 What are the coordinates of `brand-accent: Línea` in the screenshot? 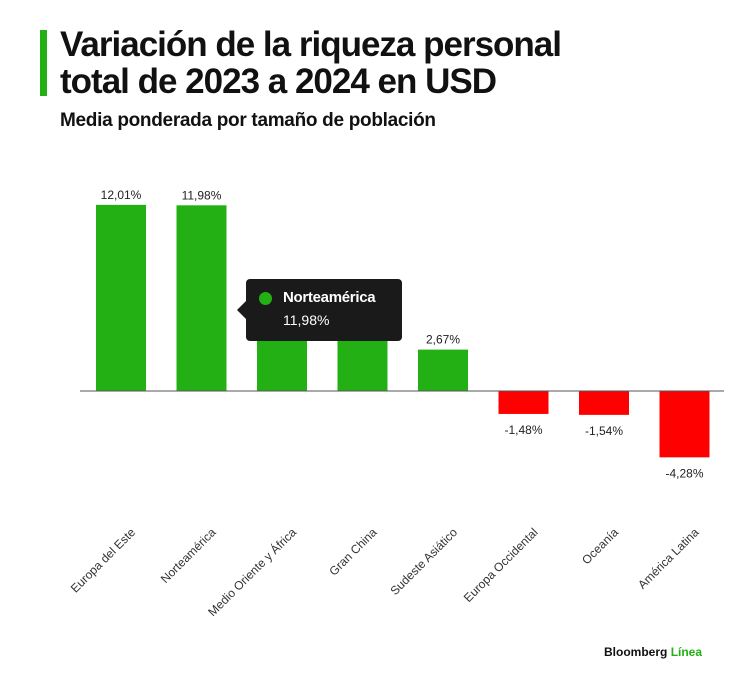 It's located at (686, 652).